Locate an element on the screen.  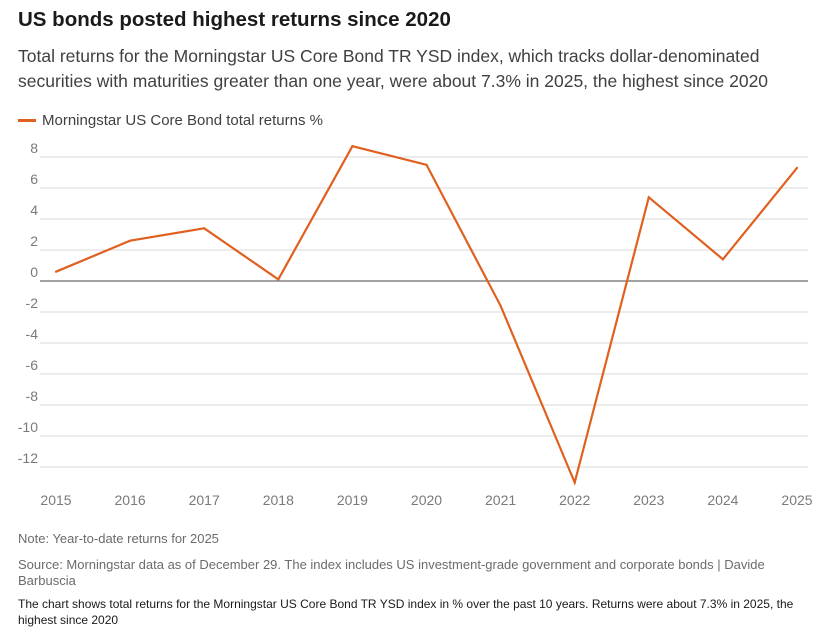
y-tick-label: -10 is located at coordinates (28, 427).